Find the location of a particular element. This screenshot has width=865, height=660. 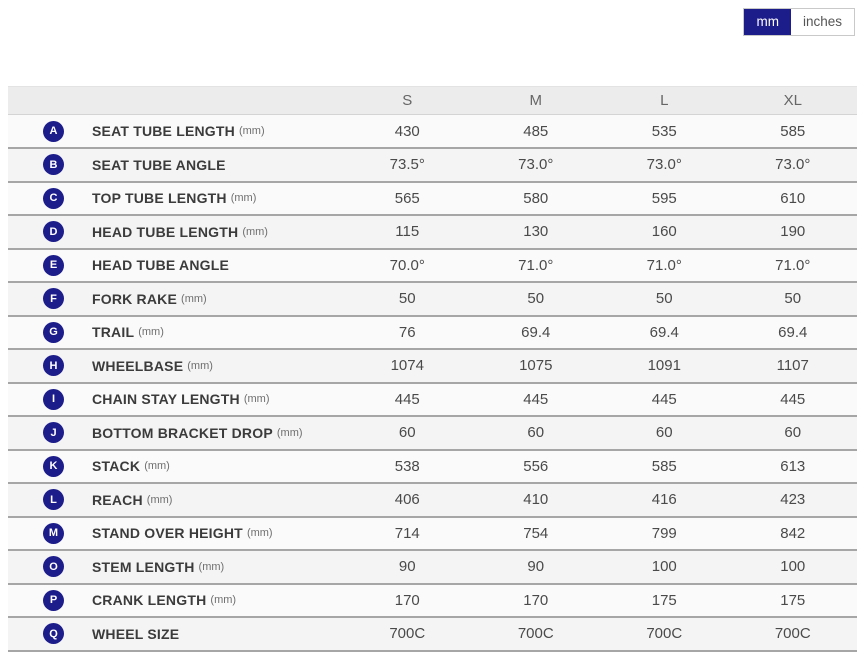

table-row: H WHEELBASE (mm) 1074 1075 1091 1107 is located at coordinates (432, 365).